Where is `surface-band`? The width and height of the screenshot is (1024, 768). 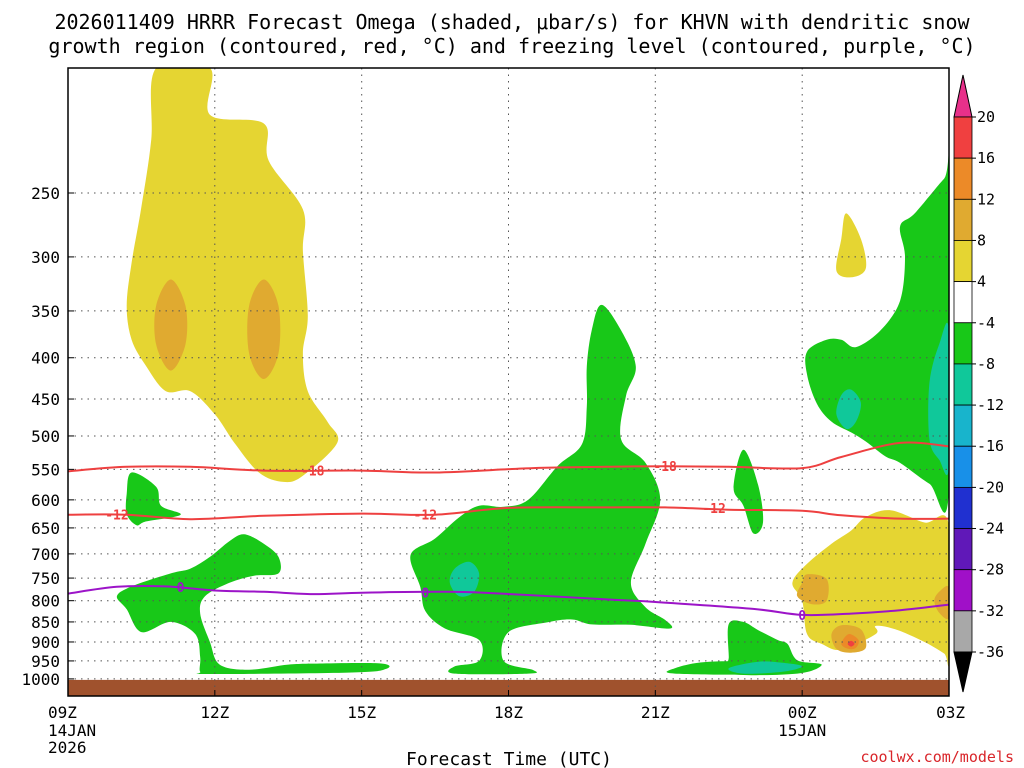
surface-band is located at coordinates (508, 687).